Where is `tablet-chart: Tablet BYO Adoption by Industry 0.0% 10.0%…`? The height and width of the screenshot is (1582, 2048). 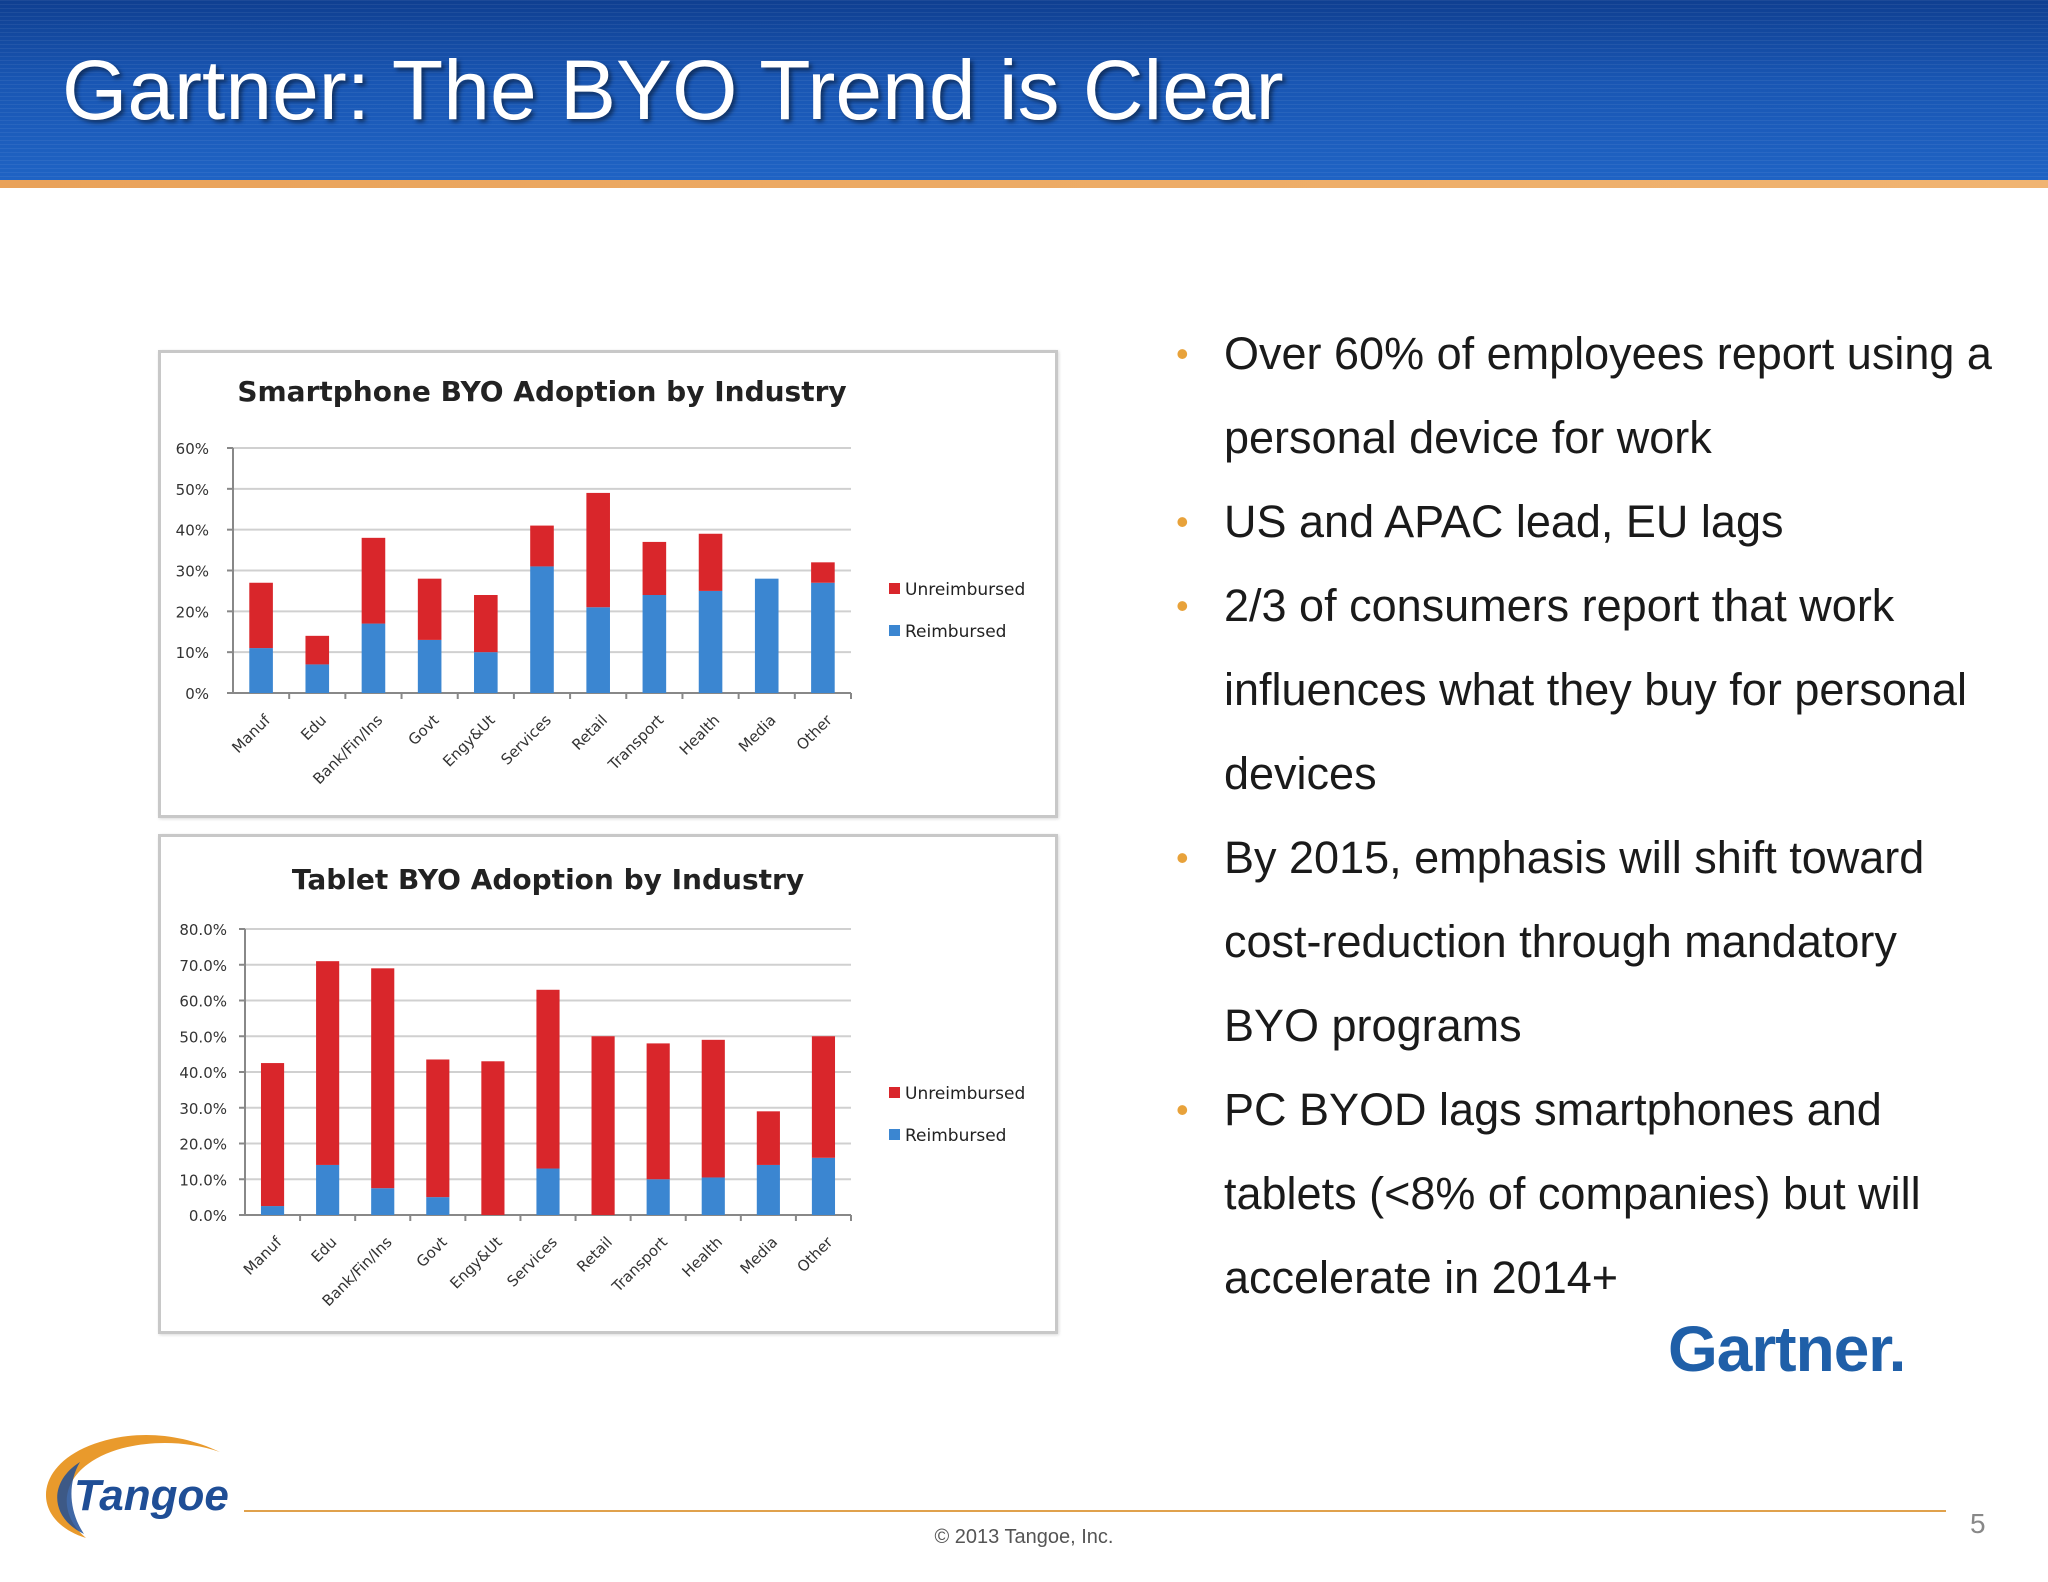
tablet-chart: Tablet BYO Adoption by Industry 0.0% 10.0%… is located at coordinates (608, 1084).